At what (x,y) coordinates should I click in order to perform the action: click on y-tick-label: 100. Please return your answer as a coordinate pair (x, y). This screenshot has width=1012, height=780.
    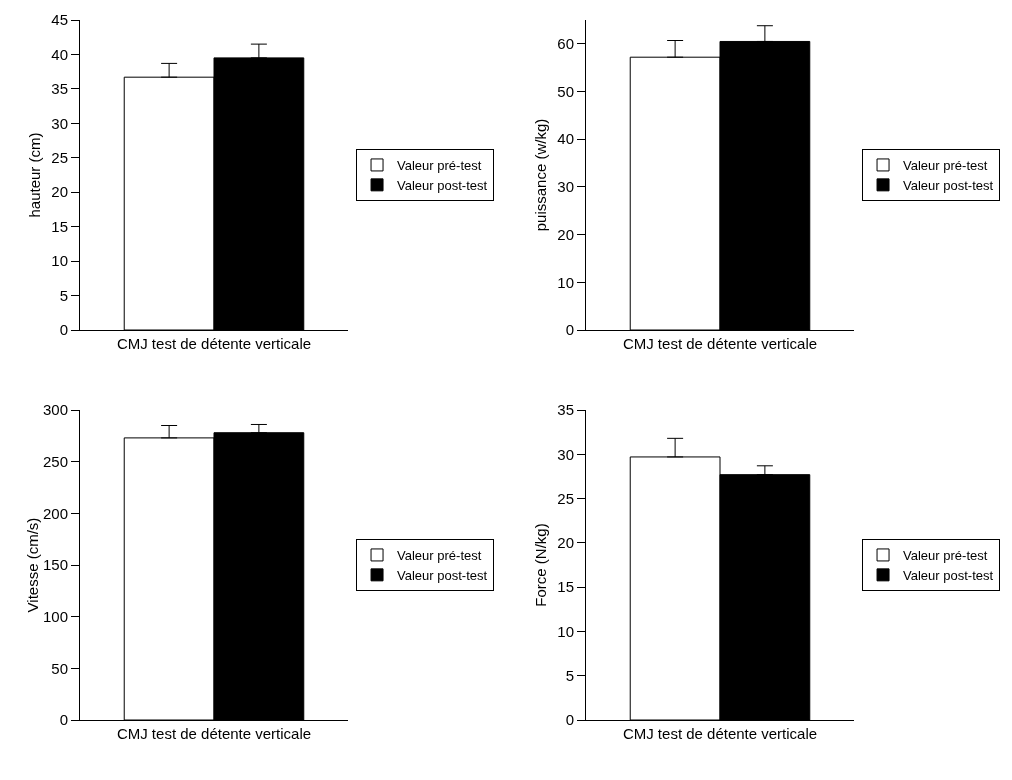
    Looking at the image, I should click on (55, 616).